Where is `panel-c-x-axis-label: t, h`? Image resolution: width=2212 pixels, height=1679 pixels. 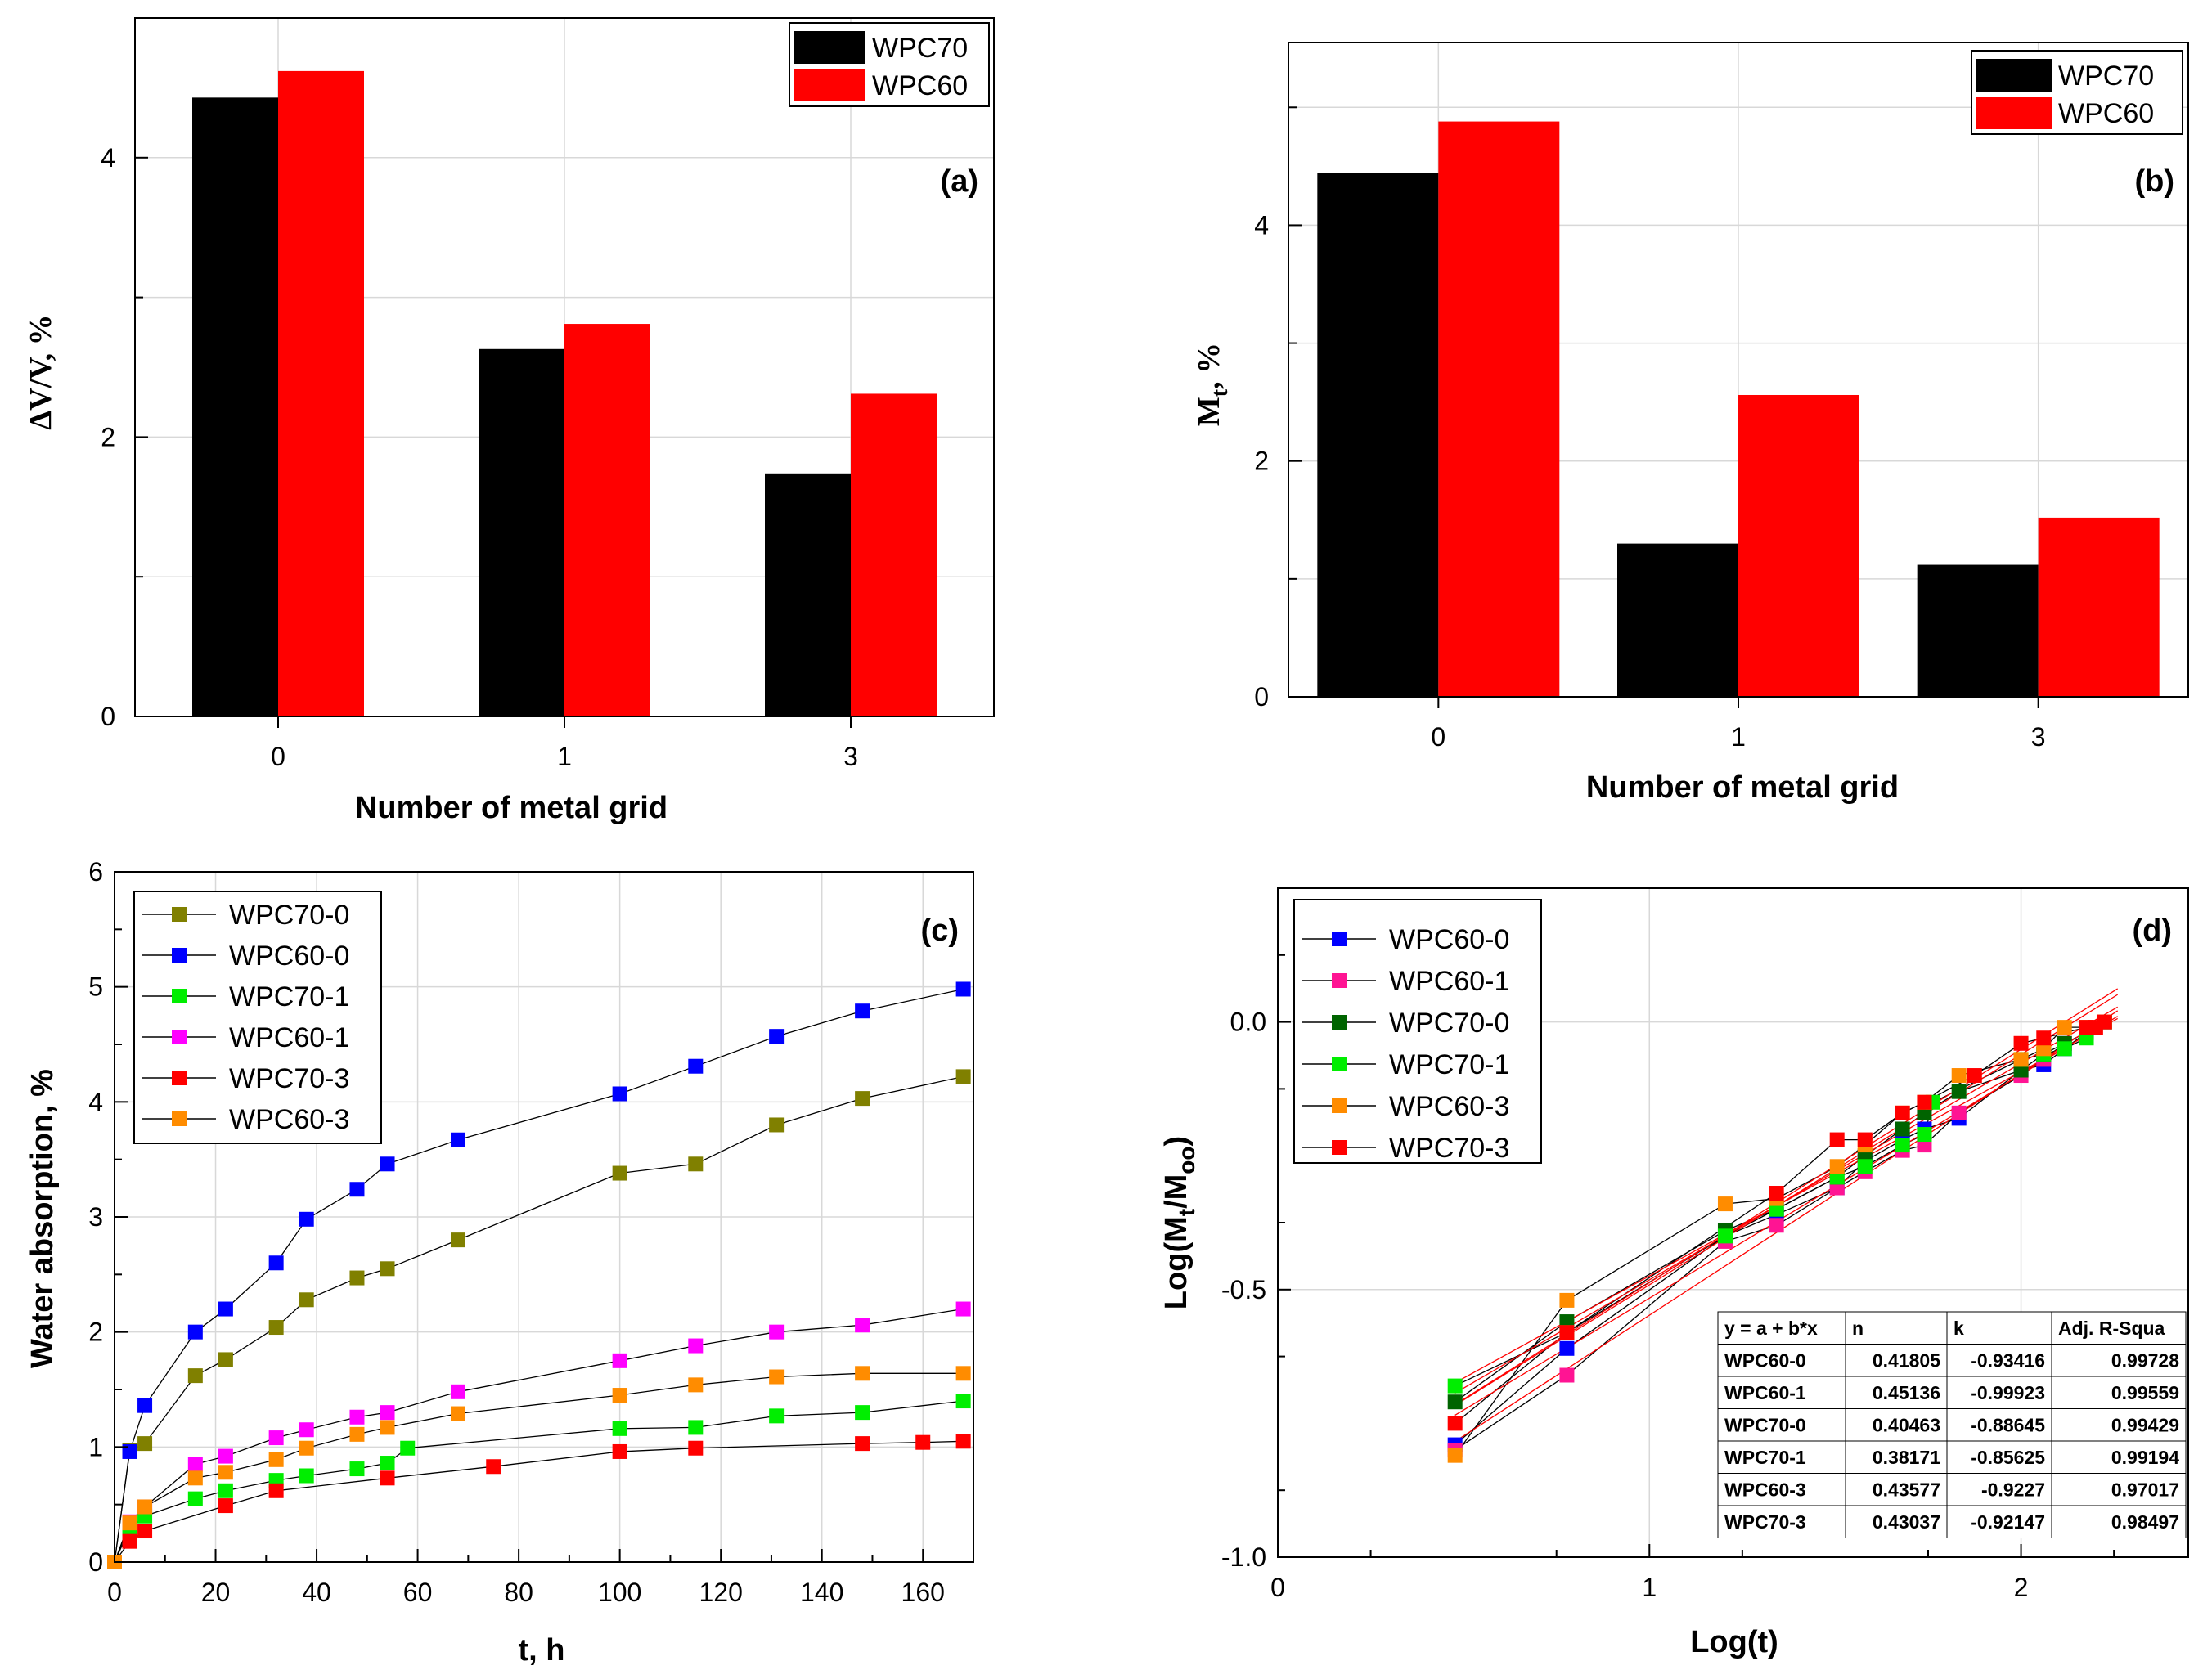 panel-c-x-axis-label: t, h is located at coordinates (542, 1650).